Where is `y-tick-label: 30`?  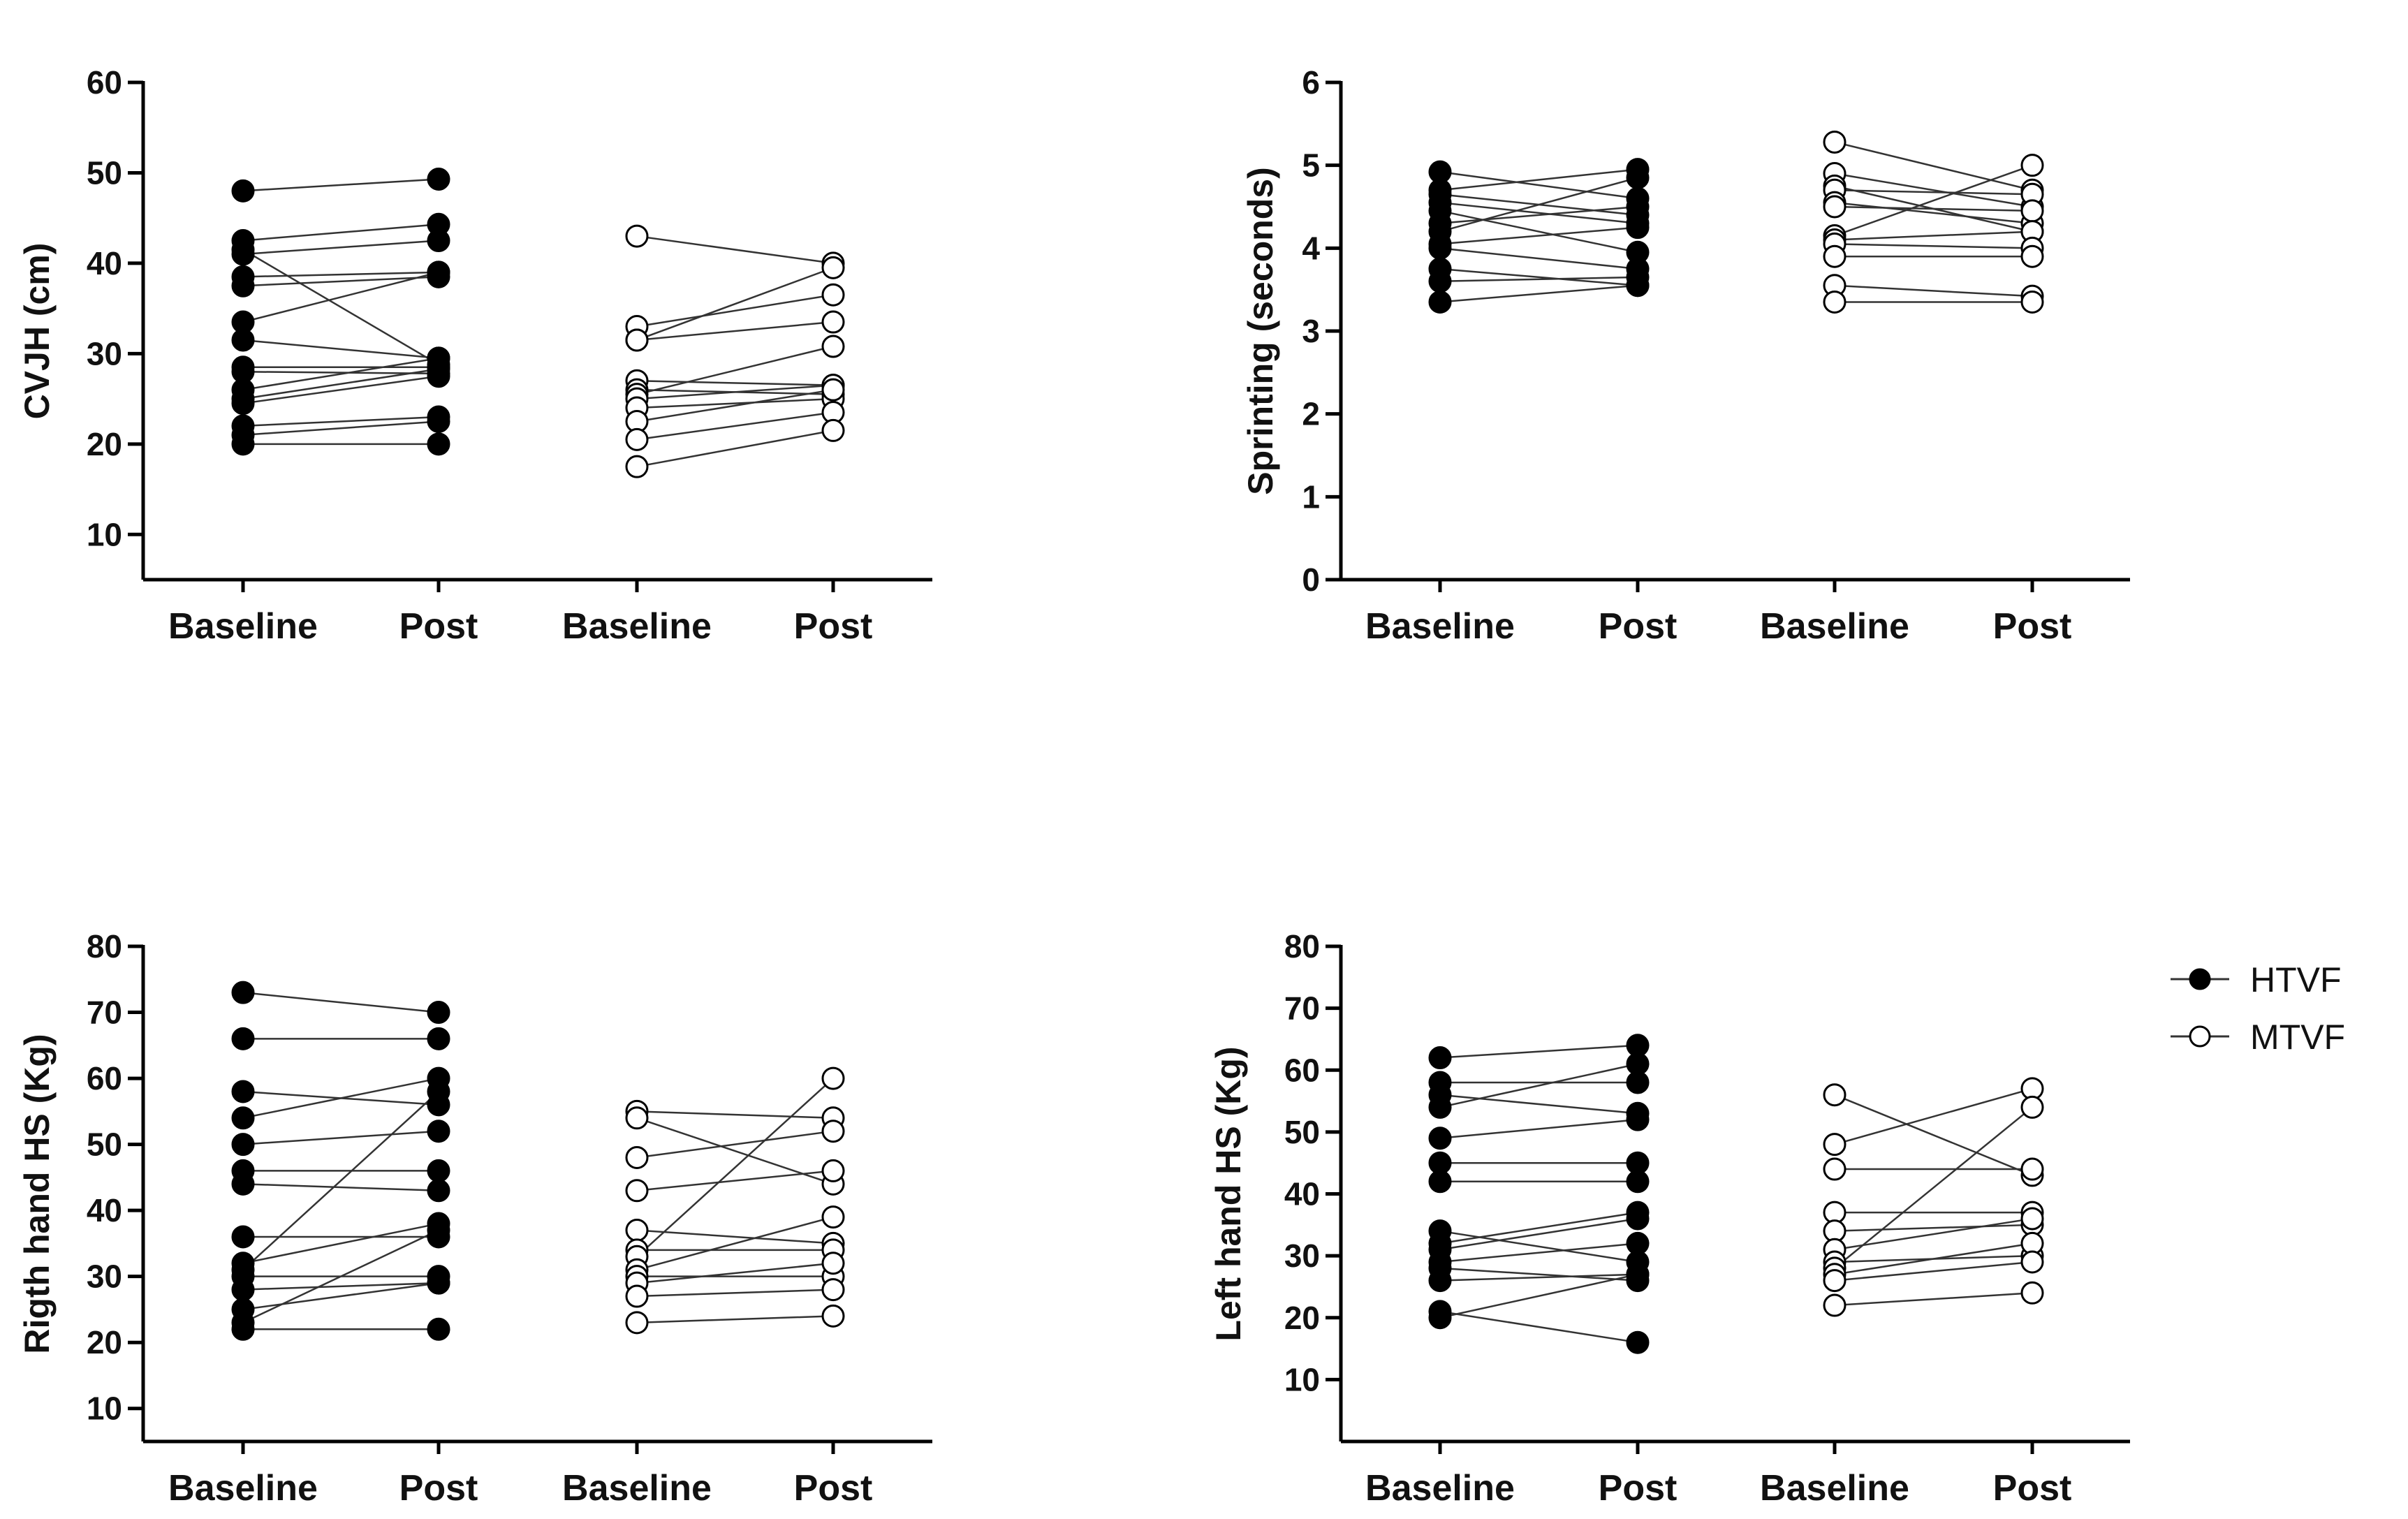
y-tick-label: 30 is located at coordinates (1302, 1256).